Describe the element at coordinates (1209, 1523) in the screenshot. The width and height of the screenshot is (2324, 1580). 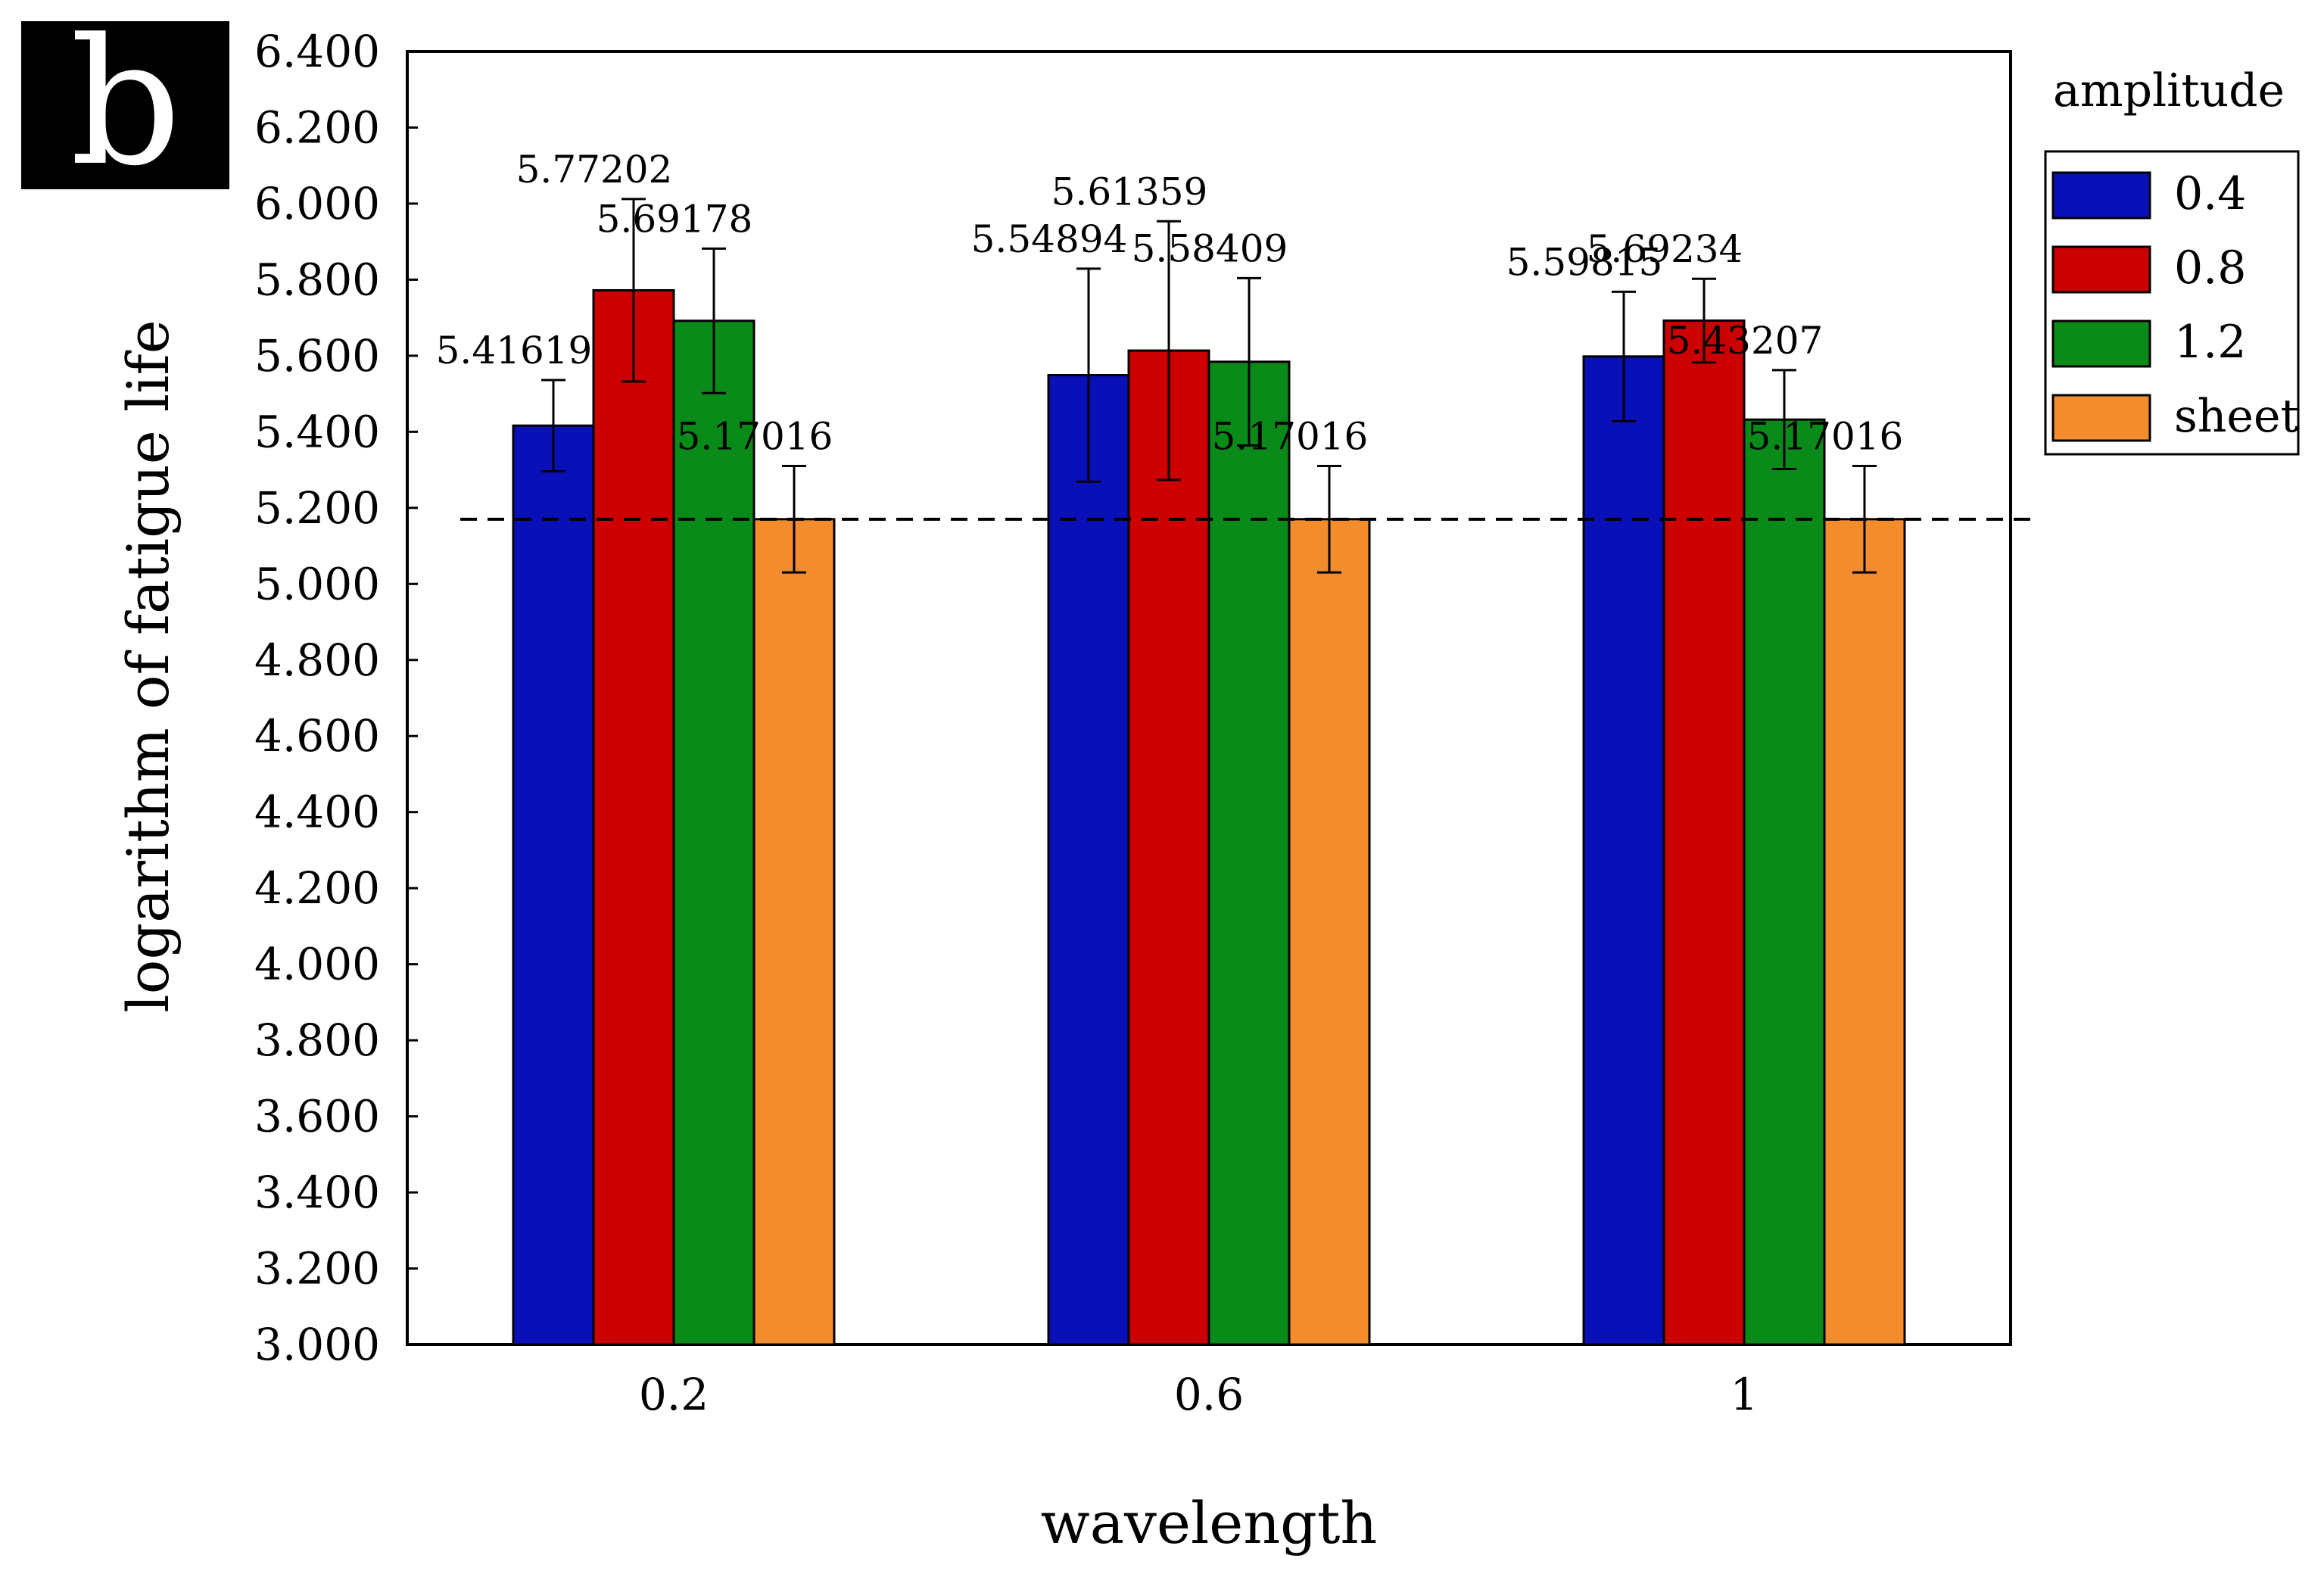
I see `x-axis-title: wavelength` at that location.